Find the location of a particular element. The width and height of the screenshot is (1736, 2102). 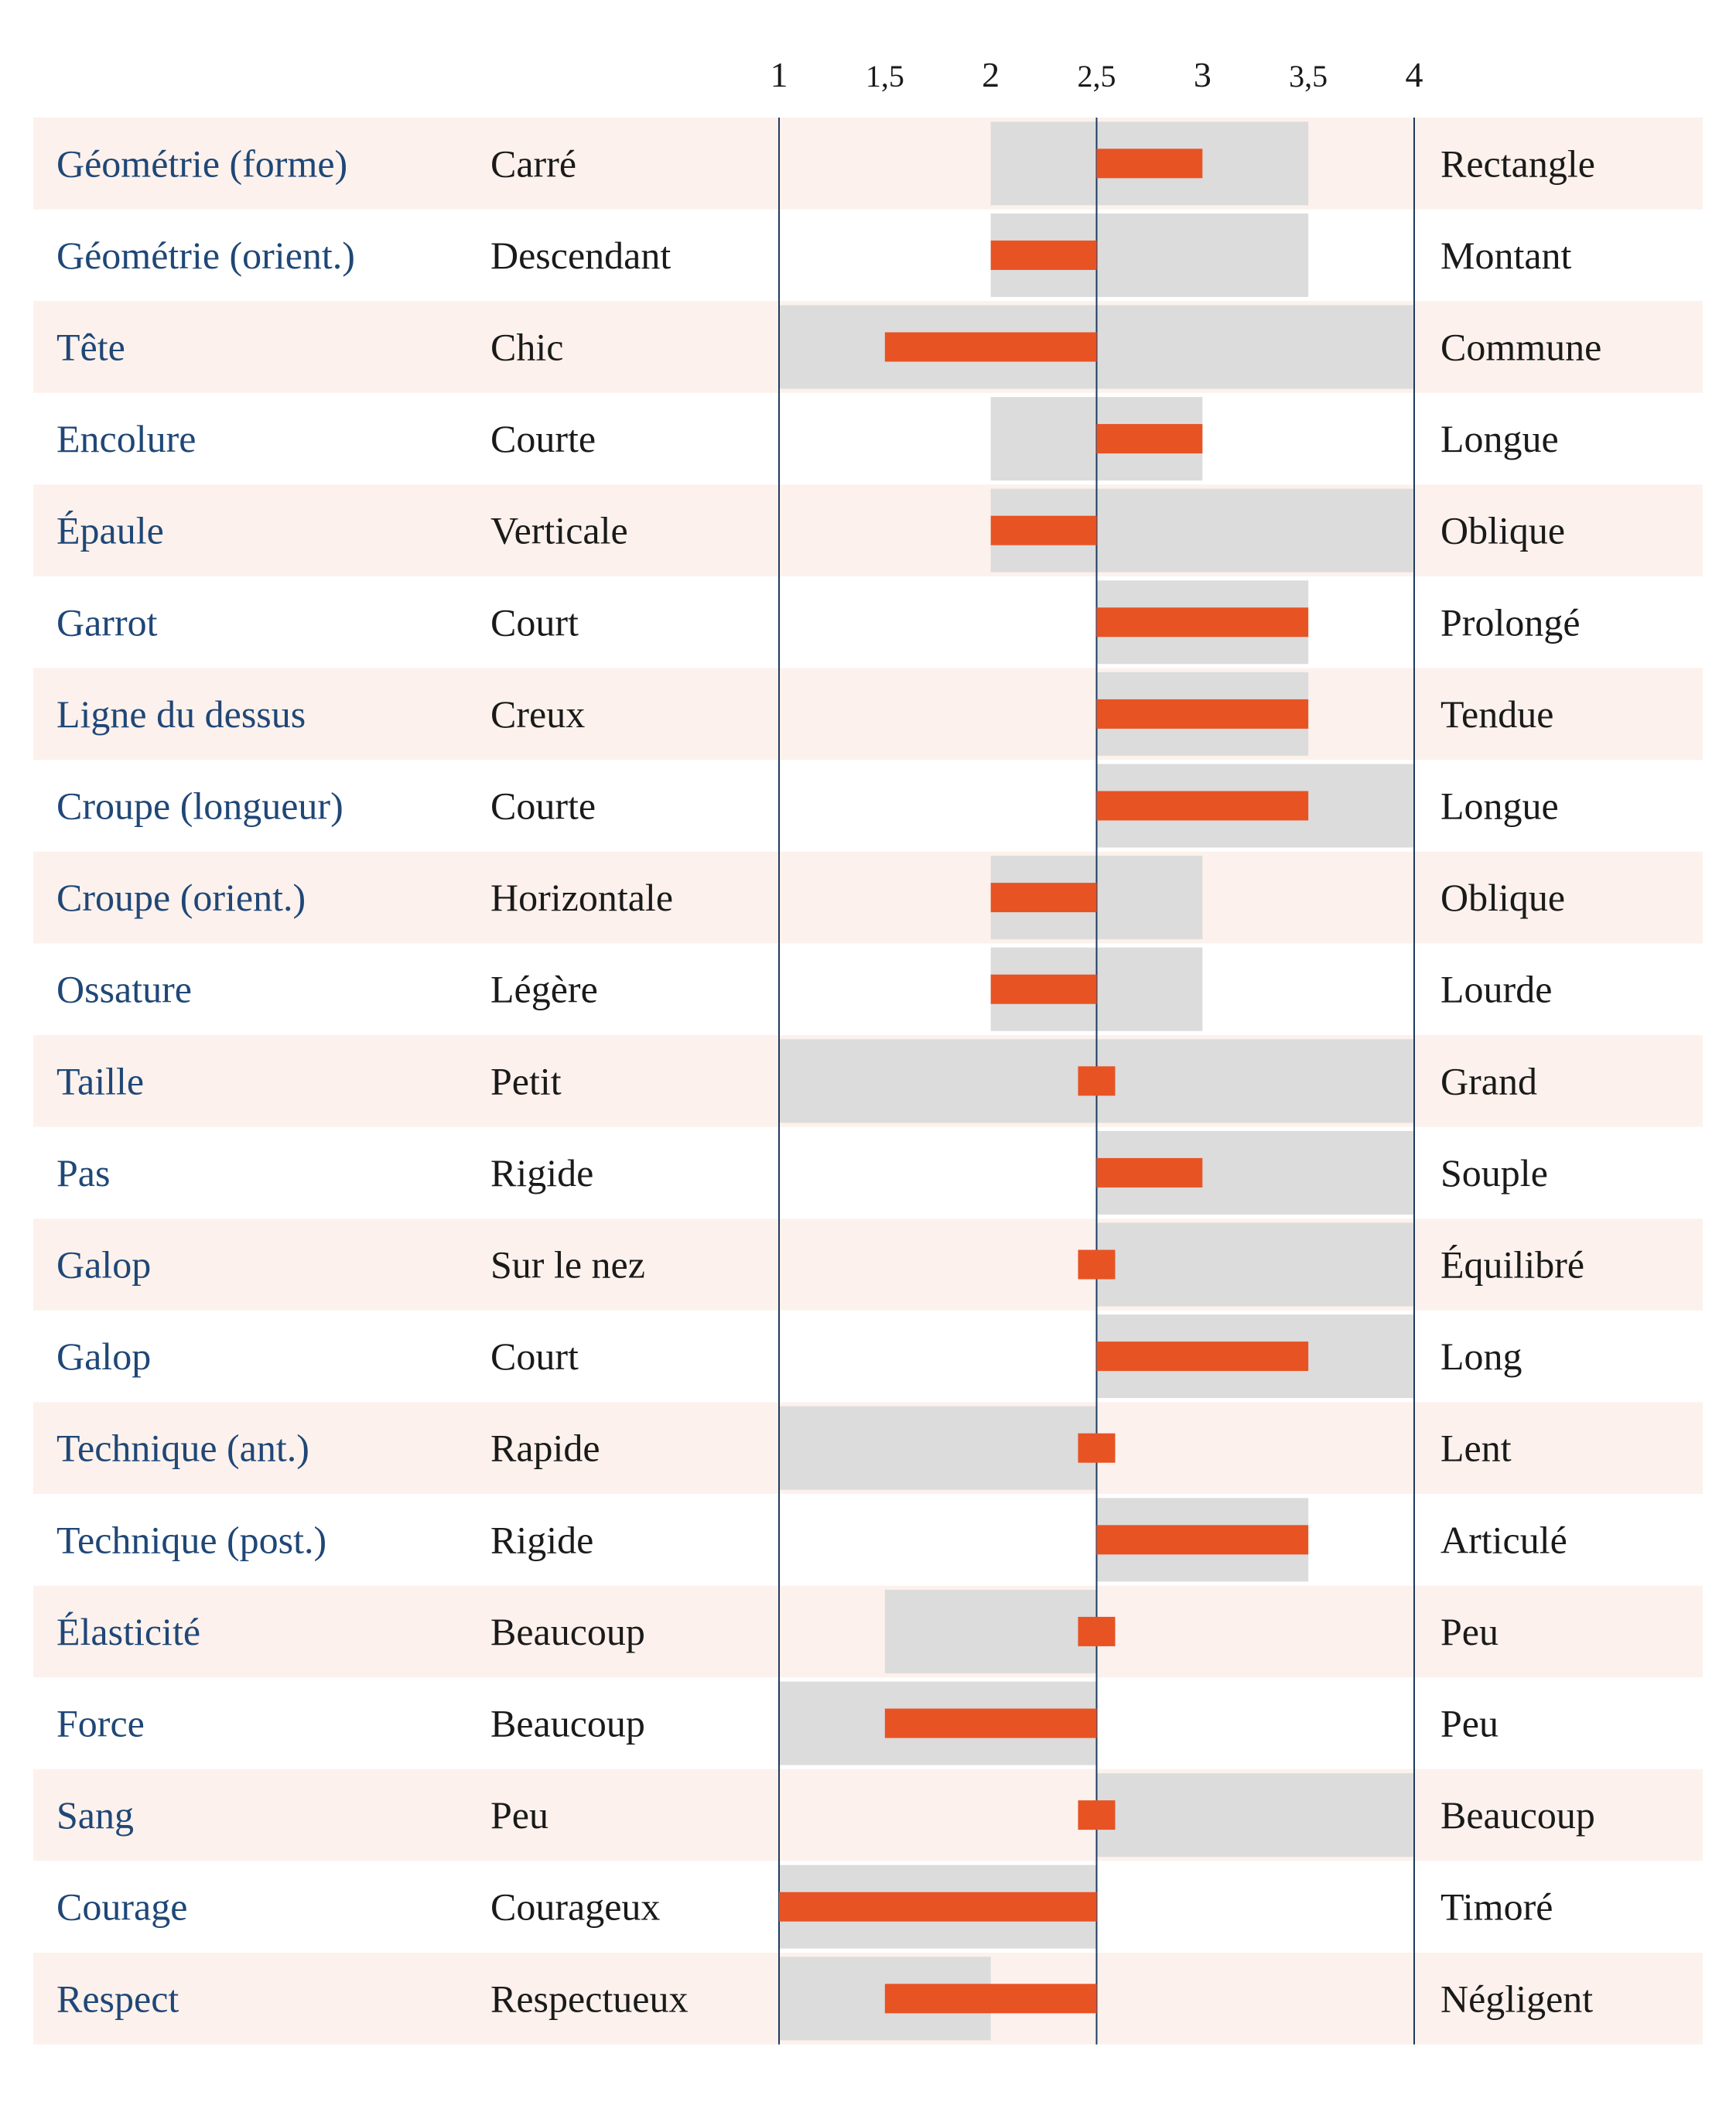

trait-label: Géométrie (forme) is located at coordinates (201, 163).